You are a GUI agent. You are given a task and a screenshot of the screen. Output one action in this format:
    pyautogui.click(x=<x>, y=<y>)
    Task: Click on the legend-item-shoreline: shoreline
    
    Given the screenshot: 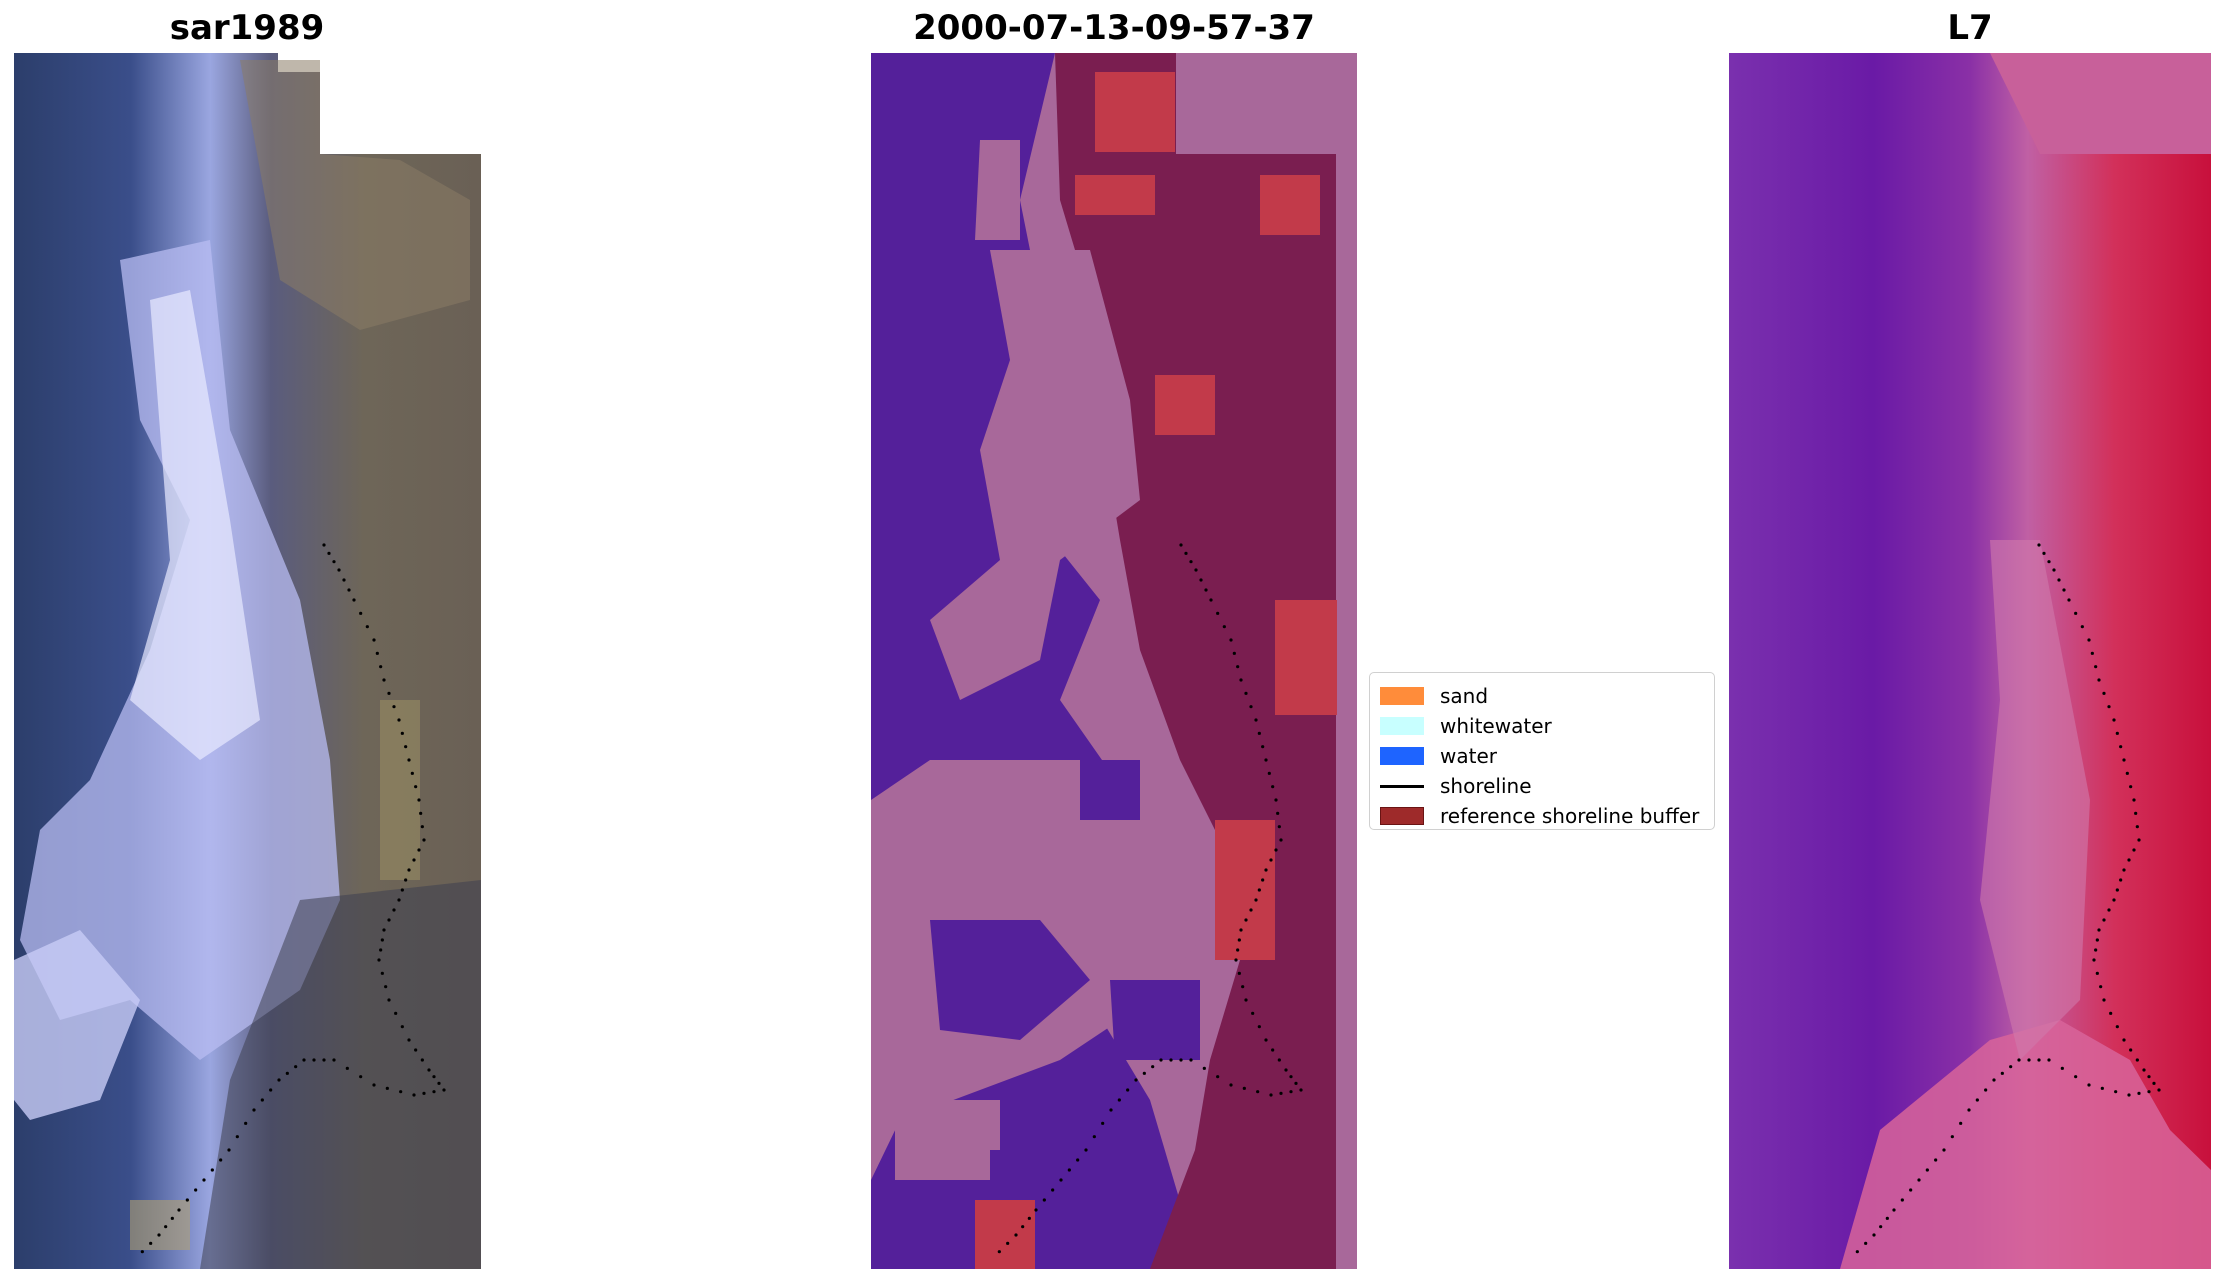 What is the action you would take?
    pyautogui.click(x=1542, y=786)
    